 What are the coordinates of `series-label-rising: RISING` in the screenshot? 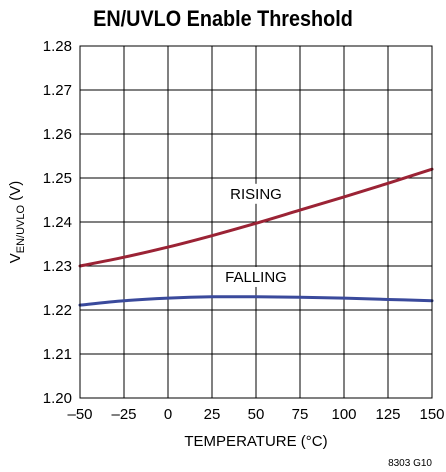 It's located at (256, 194).